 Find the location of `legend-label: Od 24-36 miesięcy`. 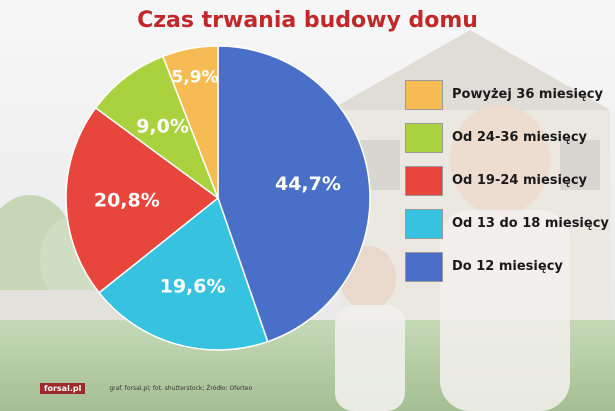

legend-label: Od 24-36 miesięcy is located at coordinates (519, 137).